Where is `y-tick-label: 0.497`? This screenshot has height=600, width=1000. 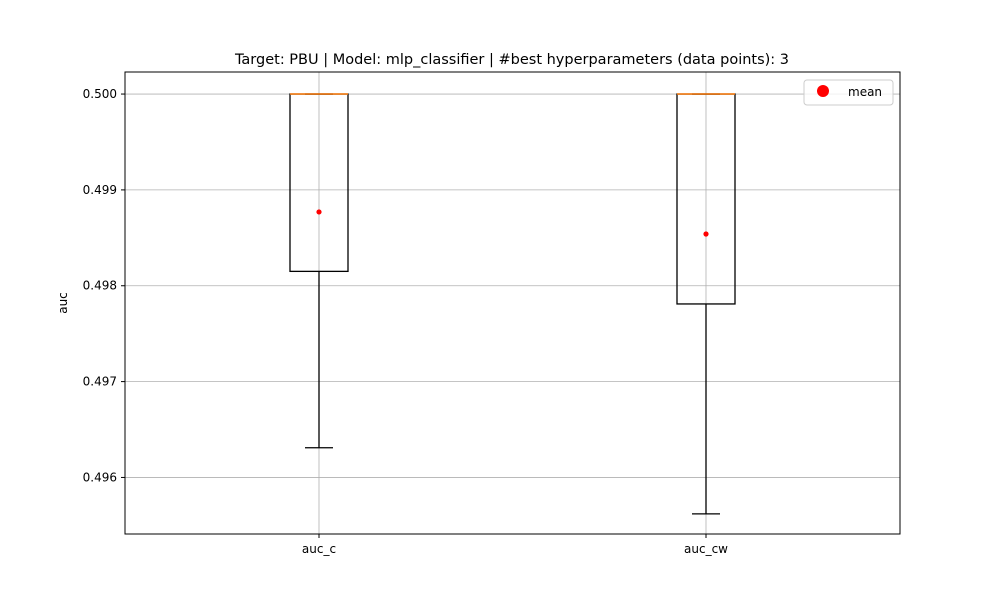
y-tick-label: 0.497 is located at coordinates (100, 382).